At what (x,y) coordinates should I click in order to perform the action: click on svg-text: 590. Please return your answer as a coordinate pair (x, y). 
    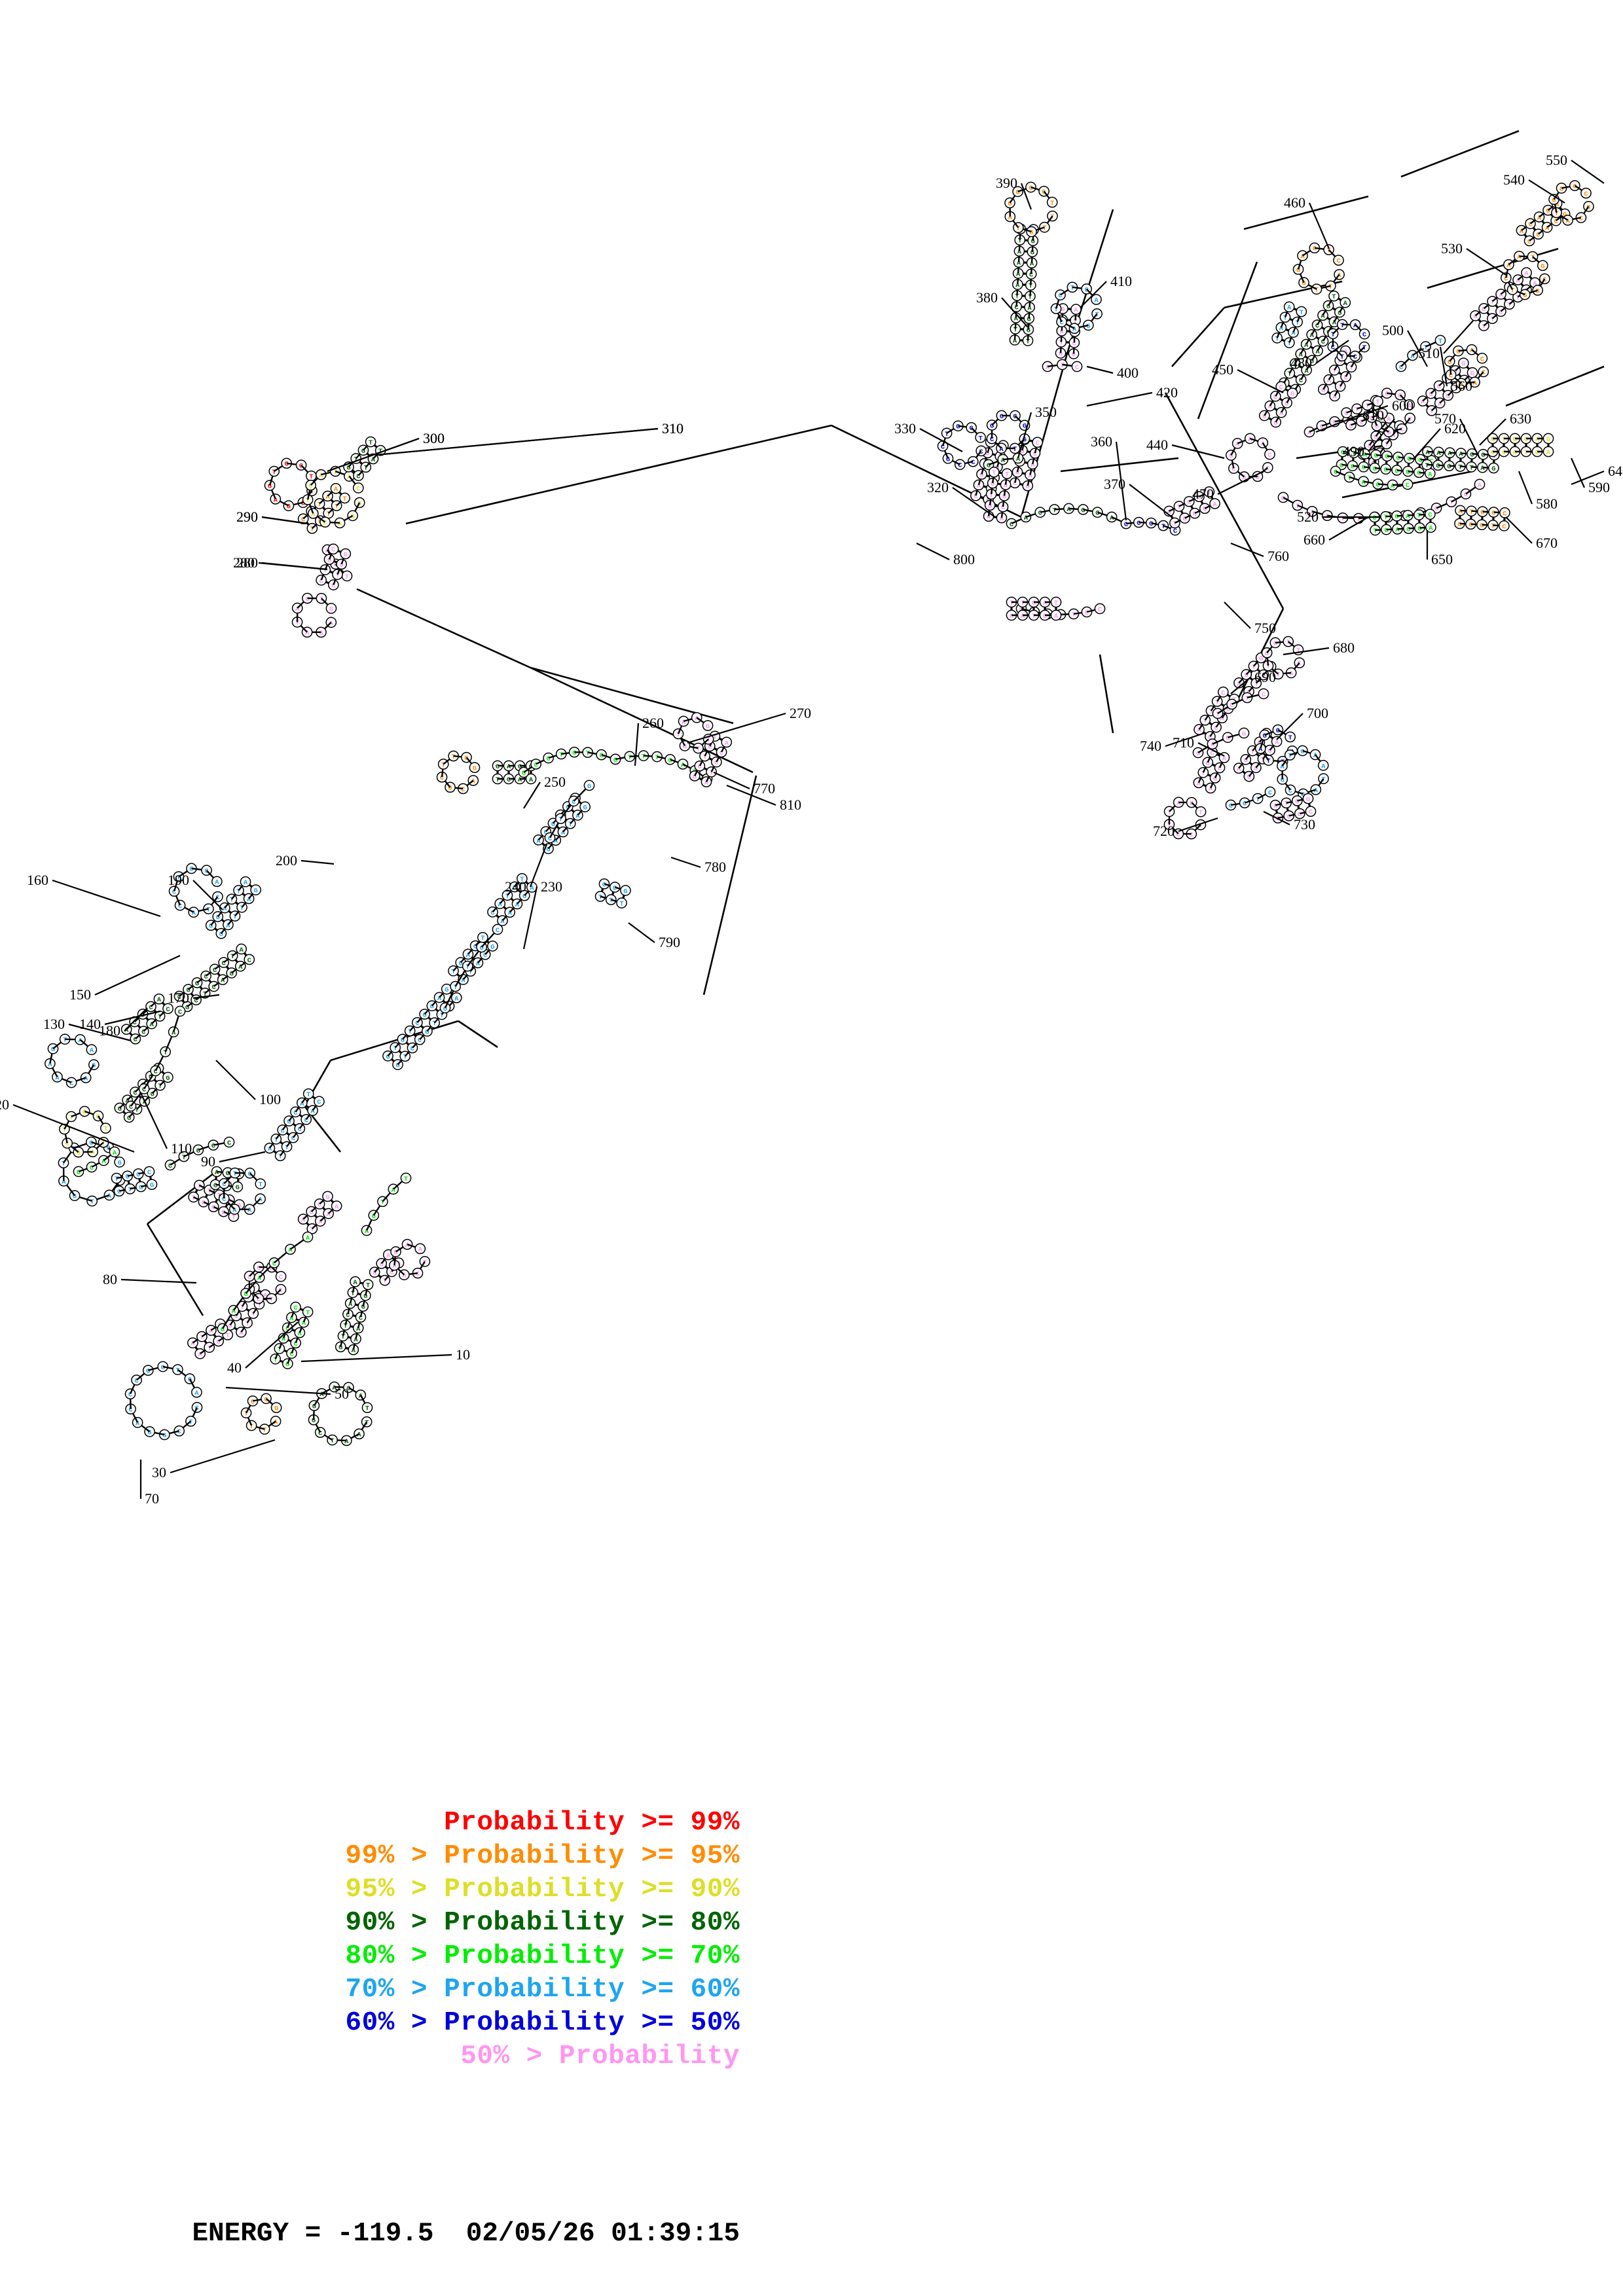
    Looking at the image, I should click on (1599, 487).